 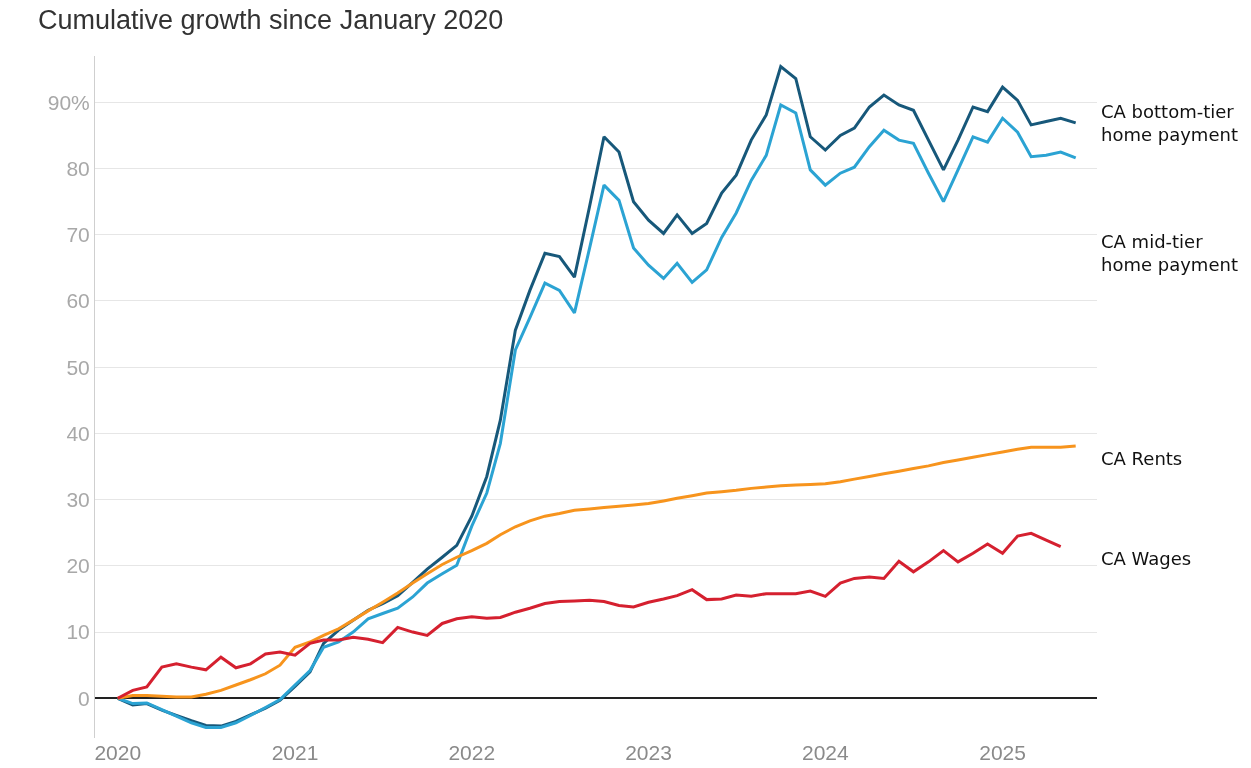 What do you see at coordinates (78, 499) in the screenshot?
I see `y-tick-label: 30` at bounding box center [78, 499].